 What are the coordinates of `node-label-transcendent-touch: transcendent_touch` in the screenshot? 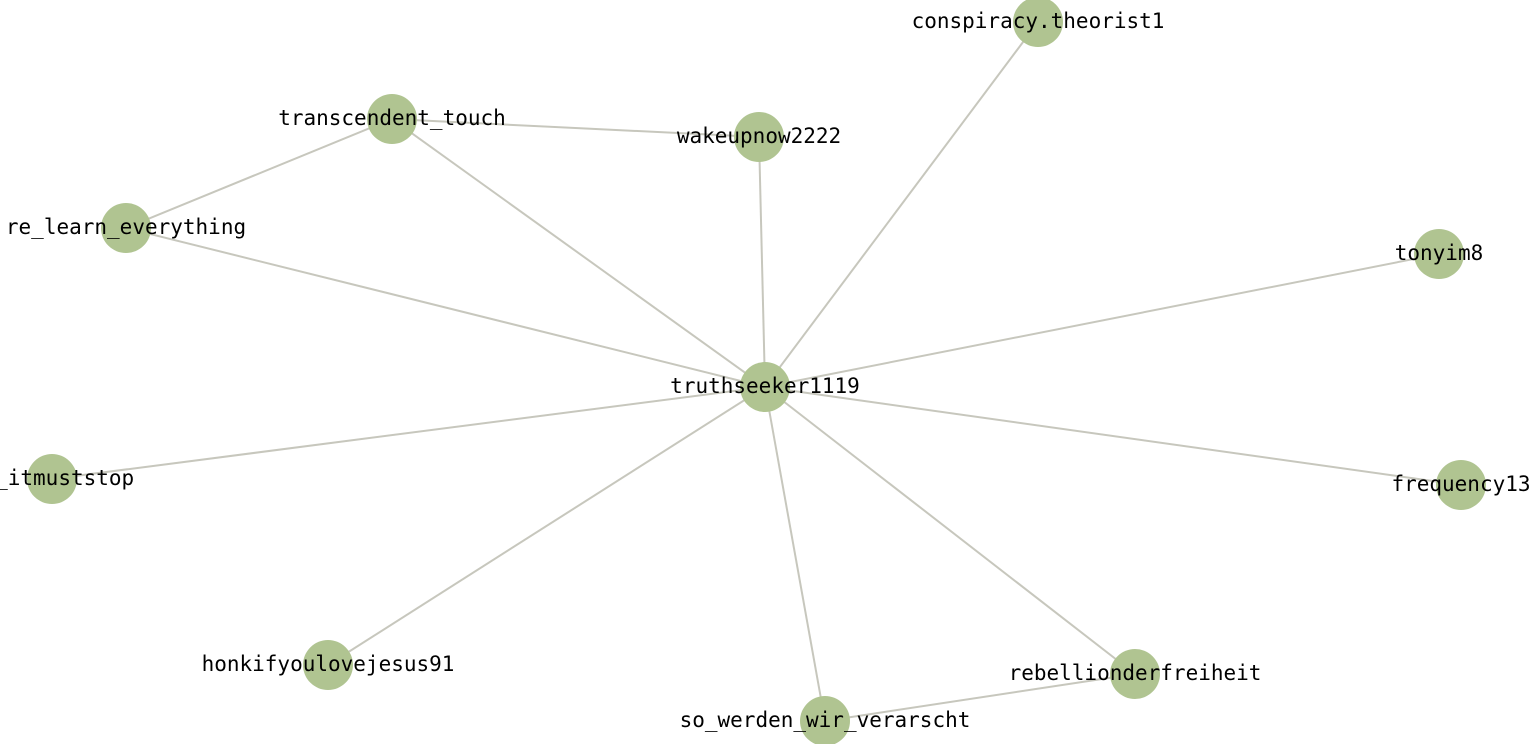 It's located at (392, 118).